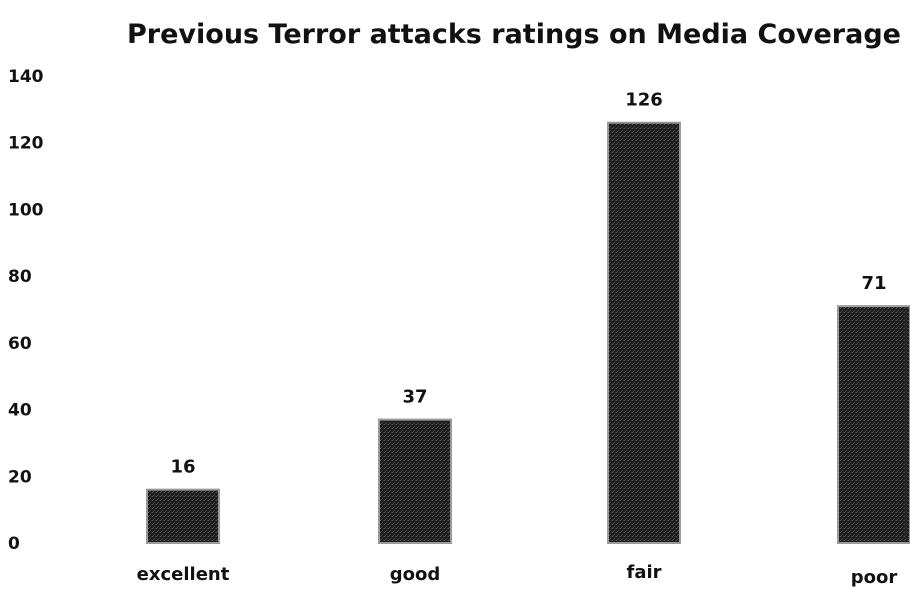  Describe the element at coordinates (20, 411) in the screenshot. I see `y-tick-label: 40` at that location.